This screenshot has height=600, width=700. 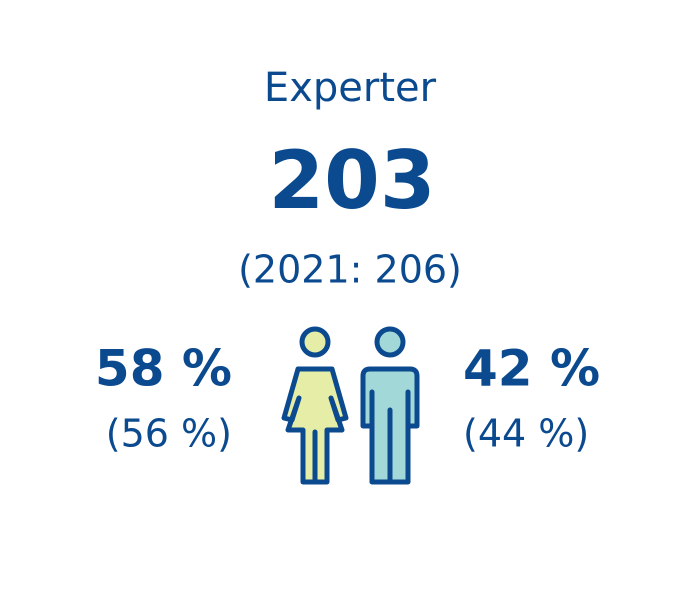 What do you see at coordinates (350, 270) in the screenshot?
I see `total-previous: (2021: 206)` at bounding box center [350, 270].